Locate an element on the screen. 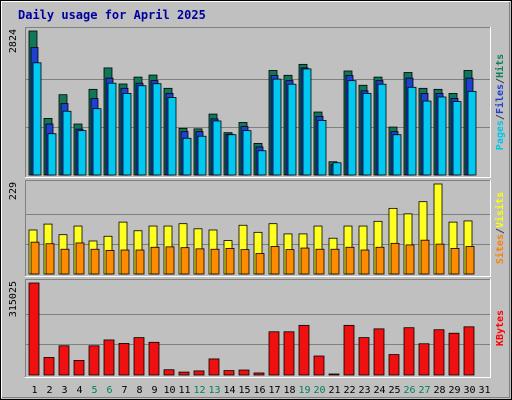 This screenshot has height=400, width=512. x-tick-label: 9 is located at coordinates (154, 390).